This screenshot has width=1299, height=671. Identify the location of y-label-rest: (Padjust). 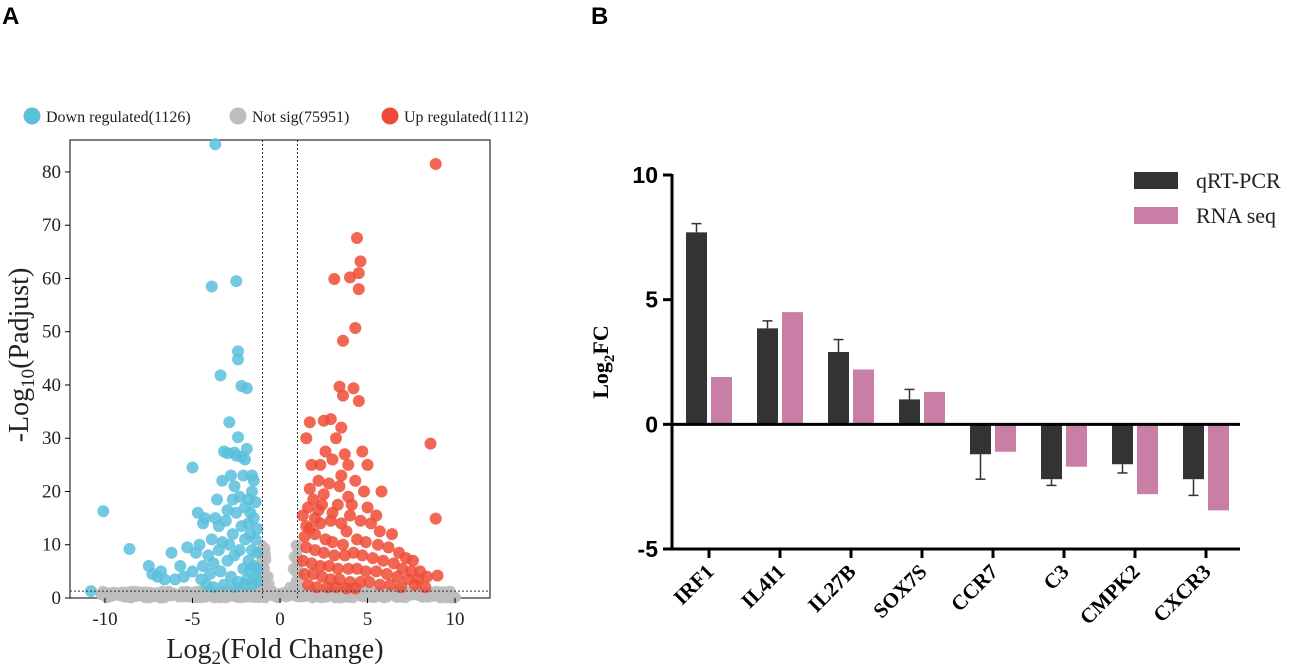
(19, 318).